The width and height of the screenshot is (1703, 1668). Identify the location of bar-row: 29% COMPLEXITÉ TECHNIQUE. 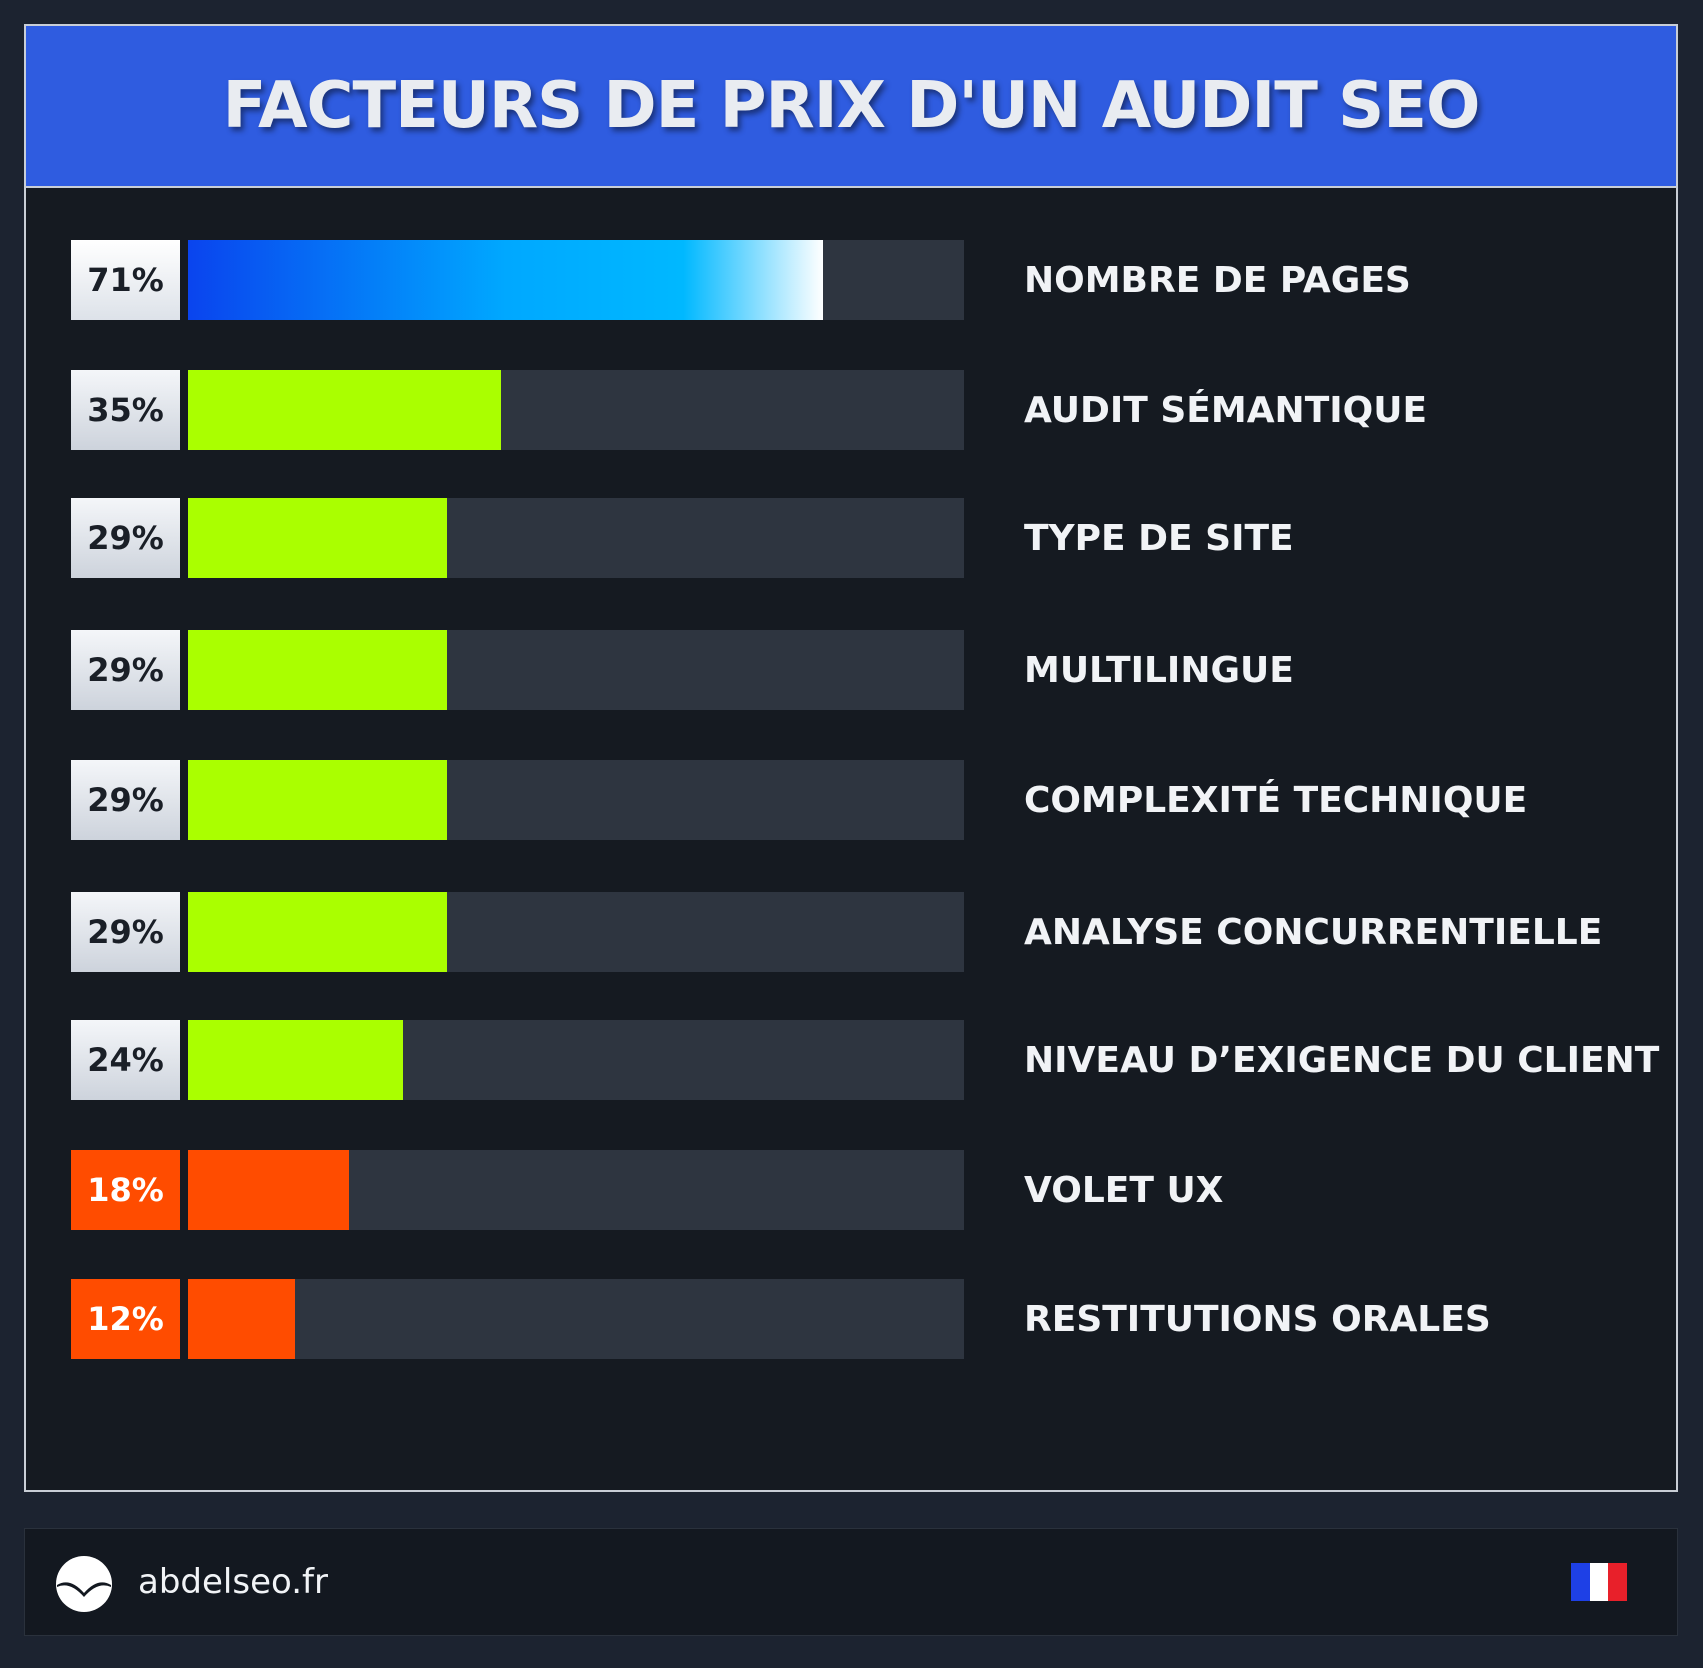
(851, 800).